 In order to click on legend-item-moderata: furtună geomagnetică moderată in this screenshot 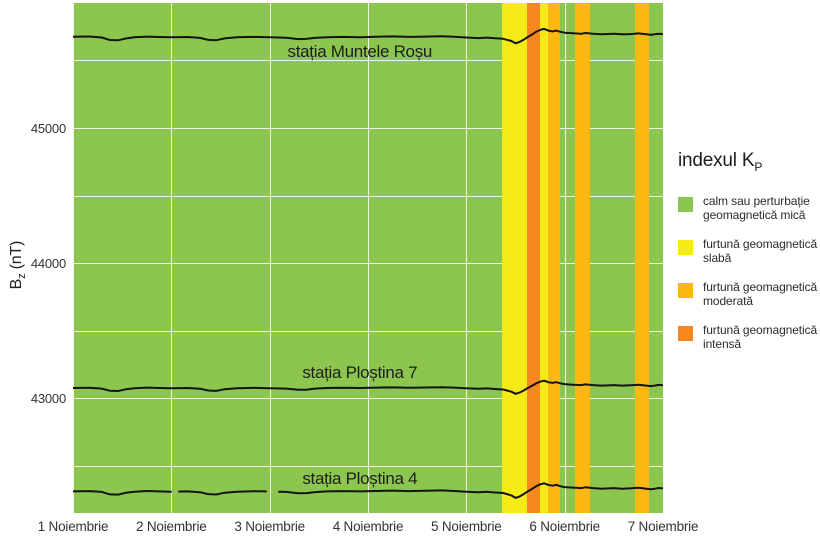, I will do `click(748, 294)`.